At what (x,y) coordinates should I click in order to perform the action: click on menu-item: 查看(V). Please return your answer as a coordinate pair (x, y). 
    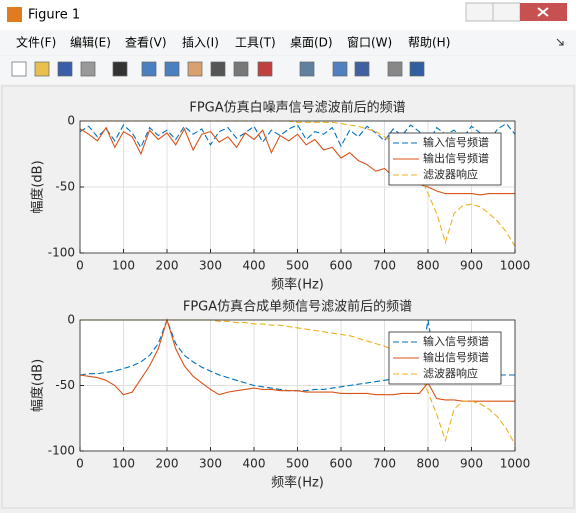
    Looking at the image, I should click on (146, 43).